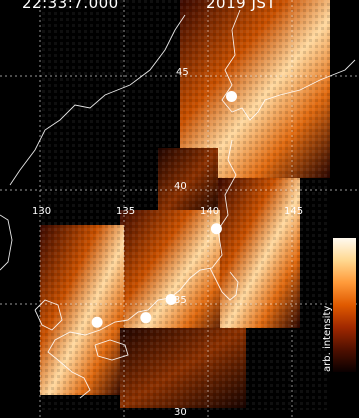 This screenshot has height=418, width=359. Describe the element at coordinates (182, 72) in the screenshot. I see `lat-label-45: 45` at that location.